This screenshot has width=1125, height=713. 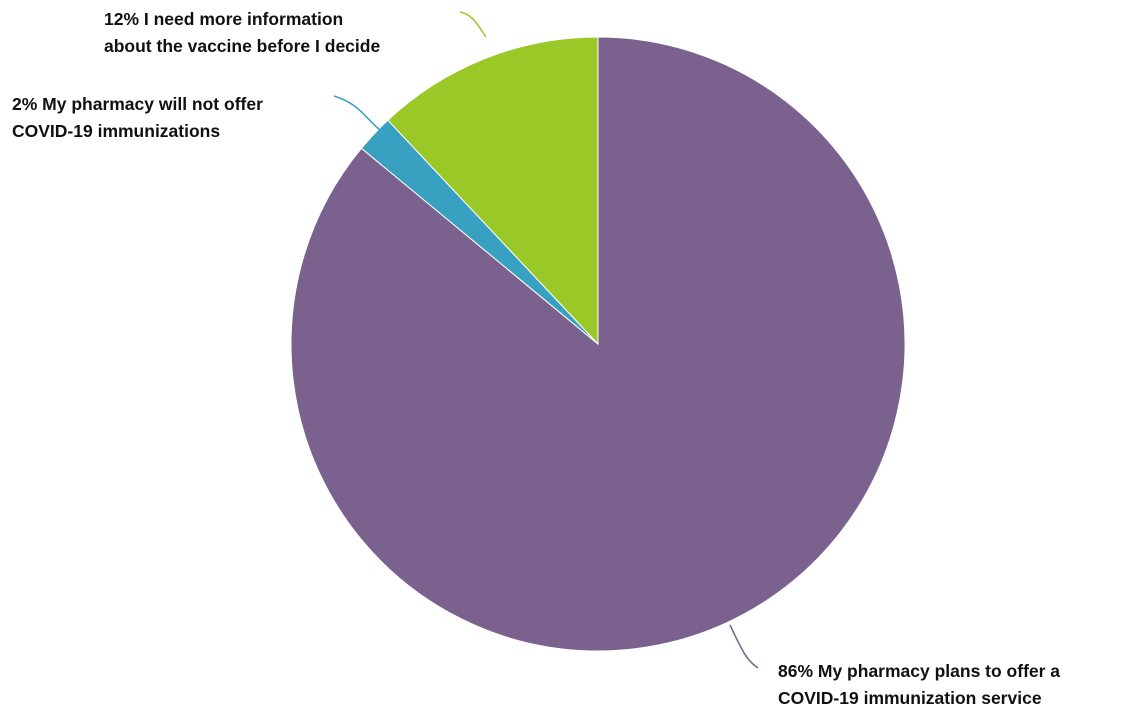 I want to click on slice-label-86-line1: 86% My pharmacy plans to offer a, so click(x=919, y=671).